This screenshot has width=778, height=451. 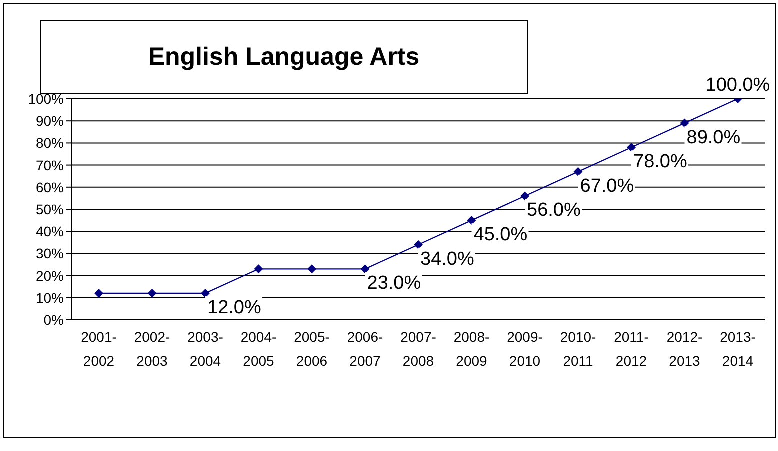 What do you see at coordinates (152, 349) in the screenshot?
I see `x-tick-label: 2002-2003` at bounding box center [152, 349].